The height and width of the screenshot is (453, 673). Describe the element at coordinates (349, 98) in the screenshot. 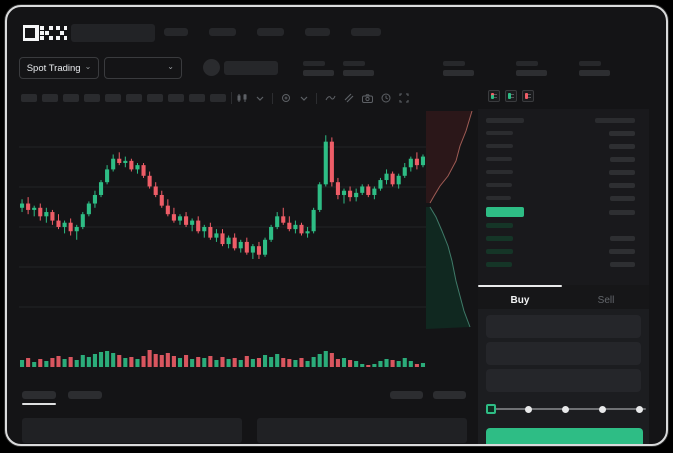

I see `parallel-lines-icon` at that location.